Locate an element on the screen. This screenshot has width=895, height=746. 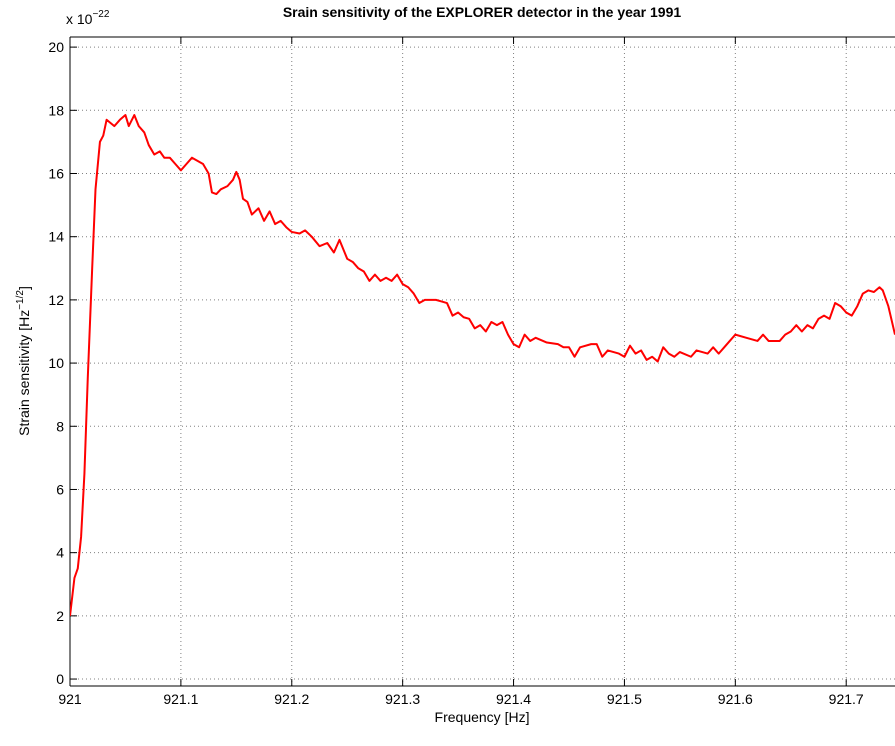
y-tick-label: 20 is located at coordinates (56, 47).